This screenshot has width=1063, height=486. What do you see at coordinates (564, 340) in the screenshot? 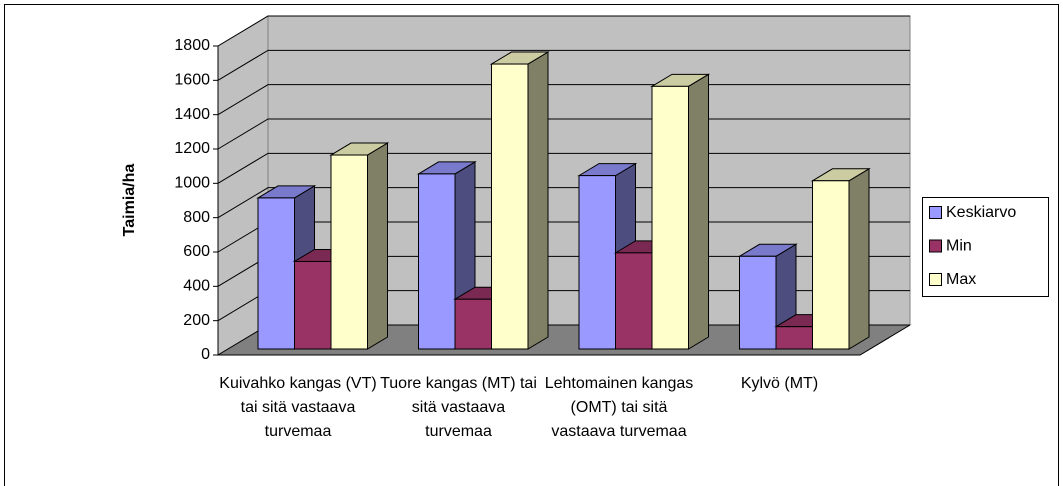
I see `x-axis` at bounding box center [564, 340].